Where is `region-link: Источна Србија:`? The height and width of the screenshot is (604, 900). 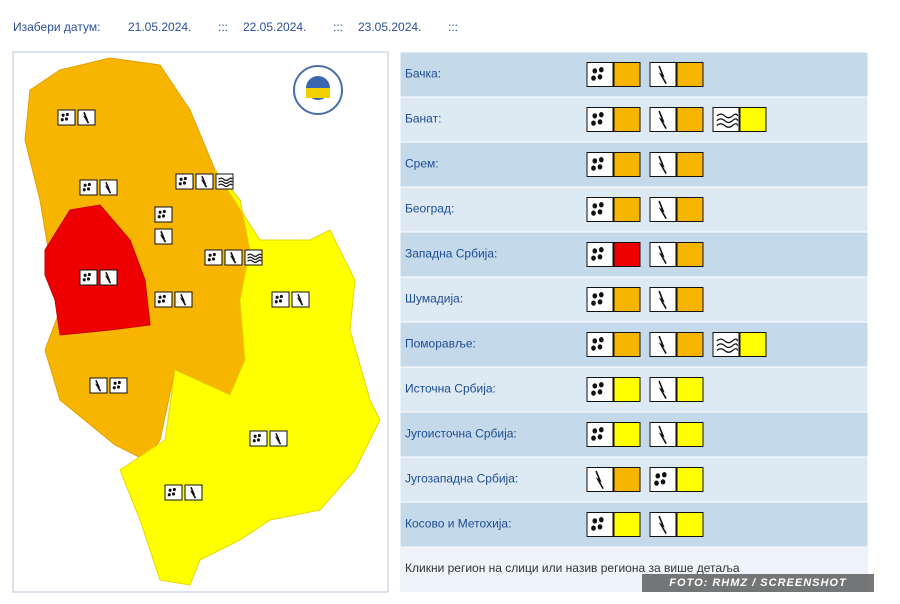
region-link: Источна Србија: is located at coordinates (450, 389).